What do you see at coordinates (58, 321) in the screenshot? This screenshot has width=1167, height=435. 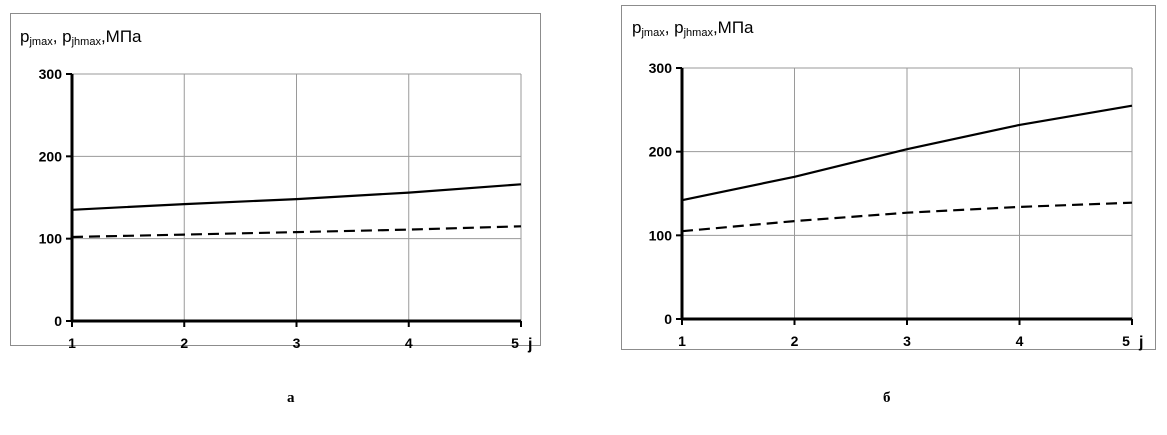 I see `y-tick-label-a-0: 0` at bounding box center [58, 321].